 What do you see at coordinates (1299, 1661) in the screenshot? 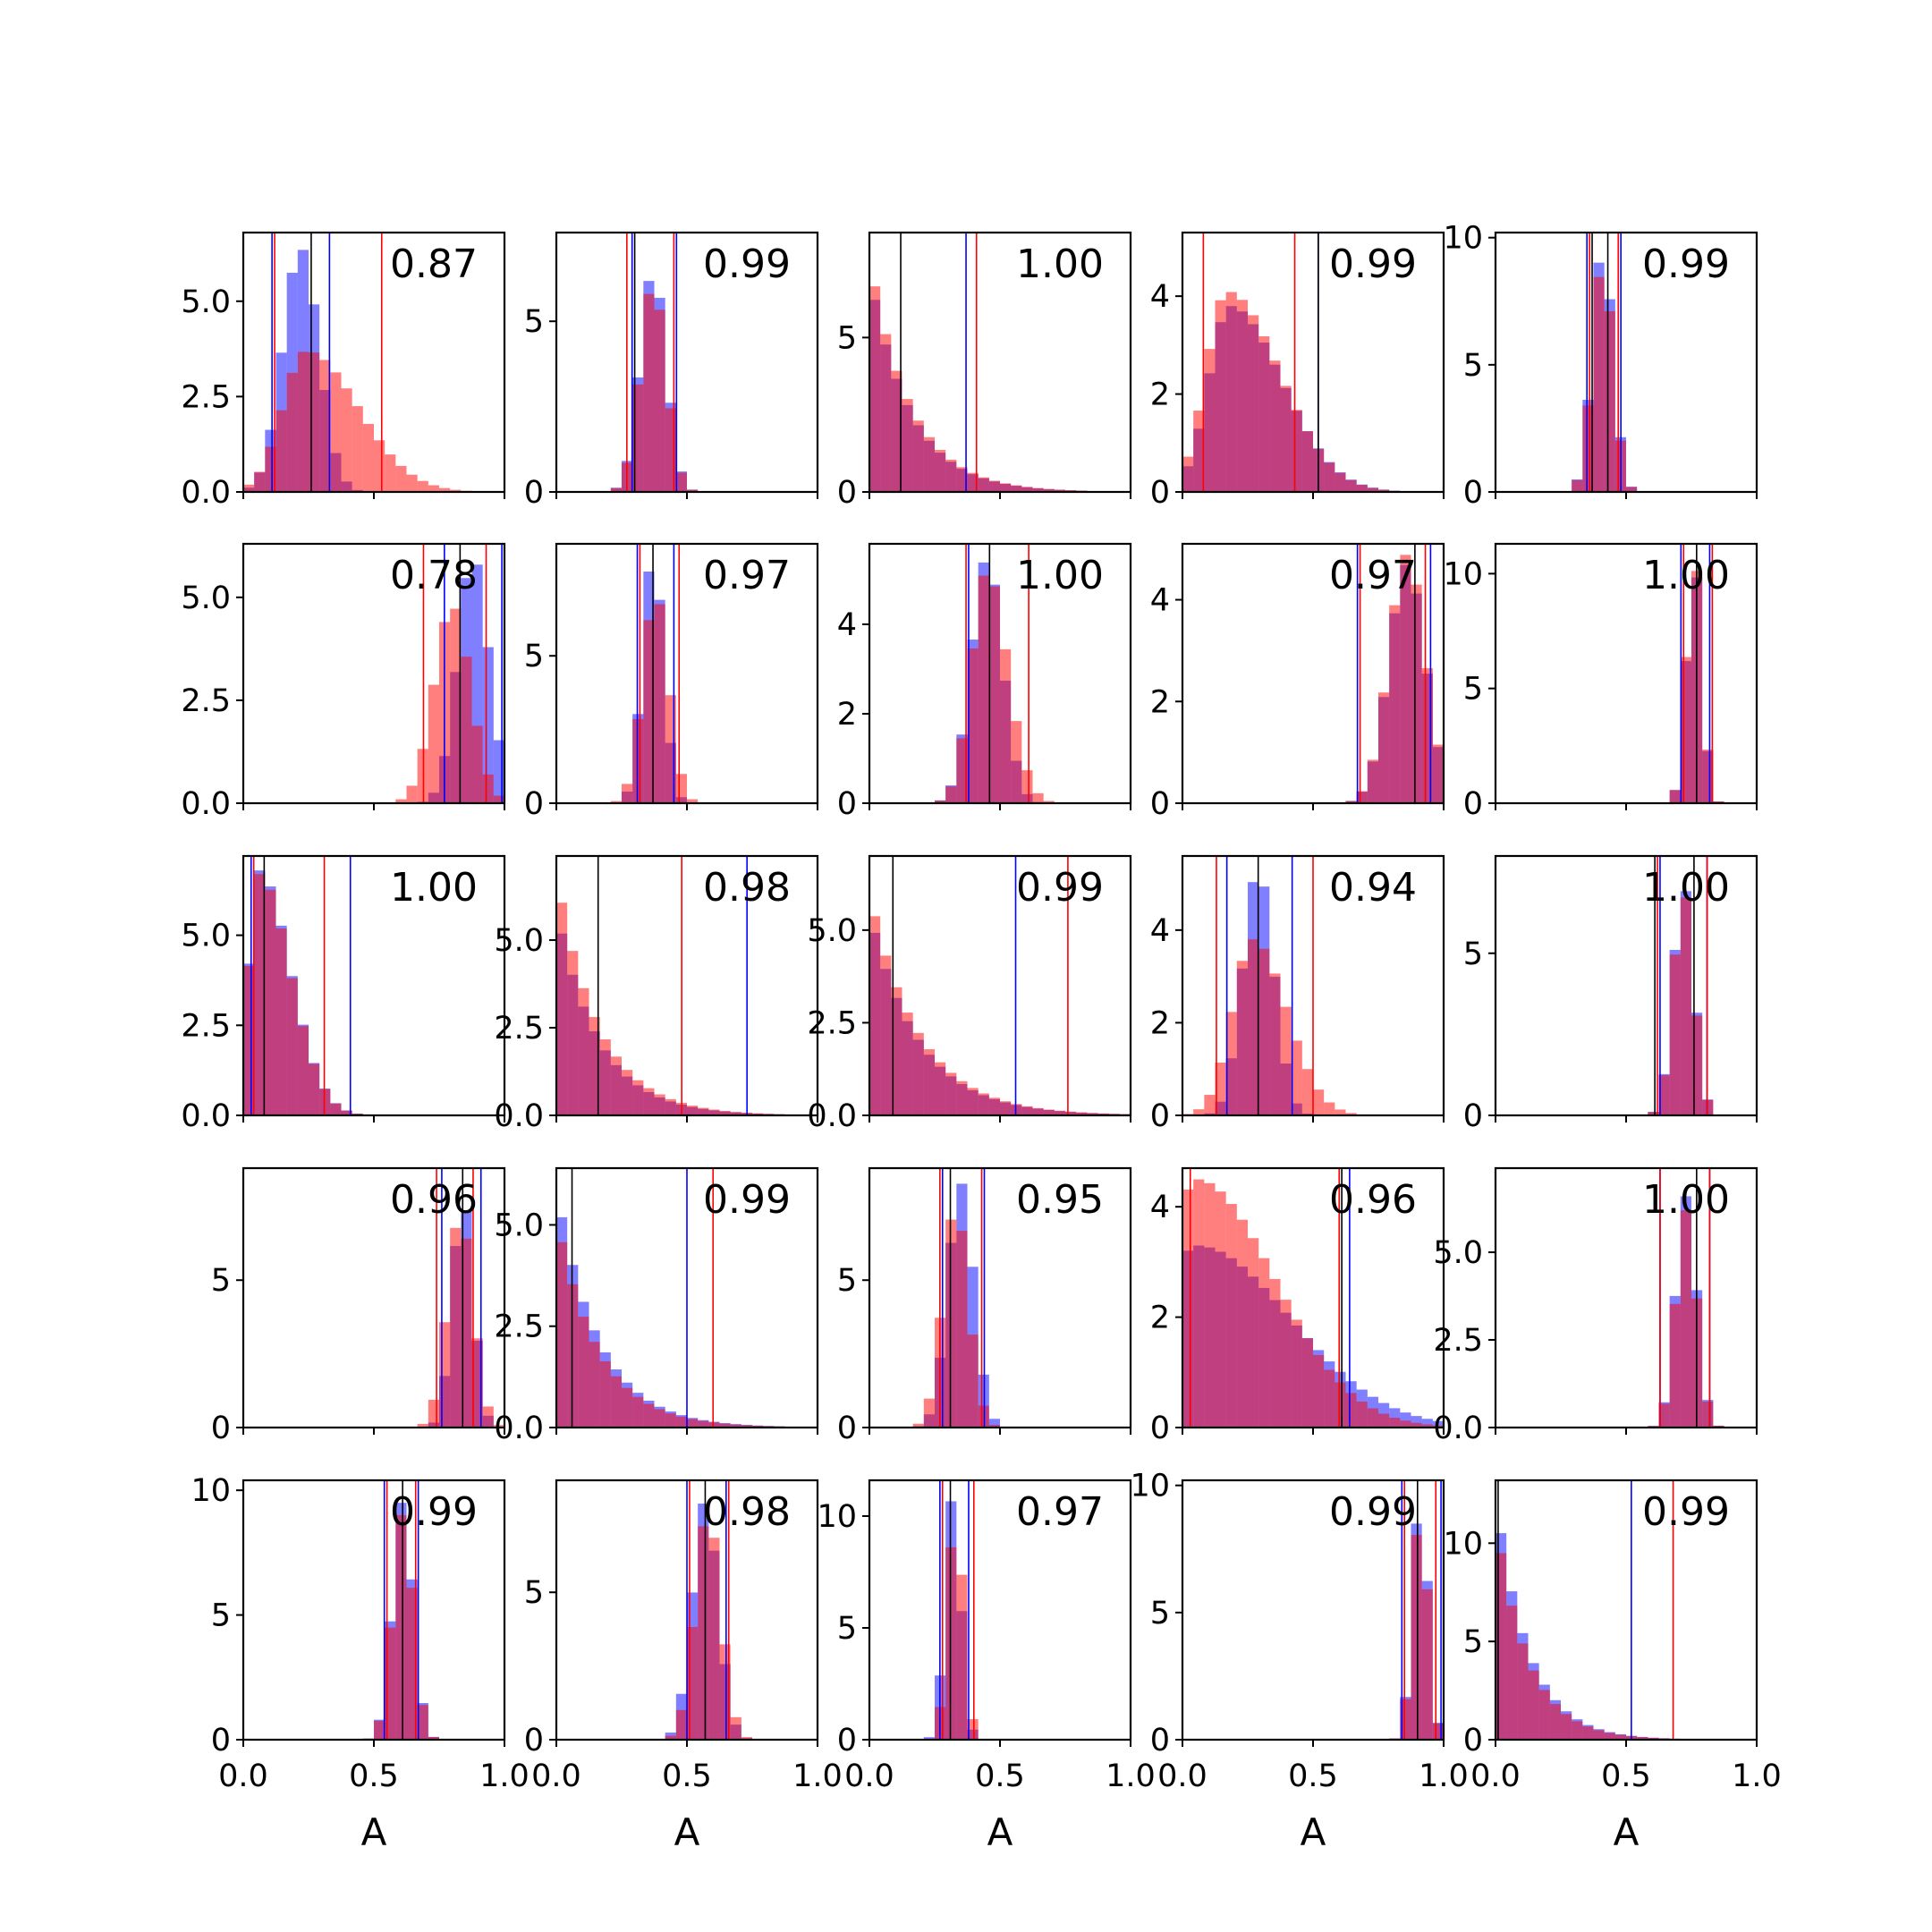
I see `subplot-4-3: 0 5 10 0.0 0.5 1.0 A 0.99` at bounding box center [1299, 1661].